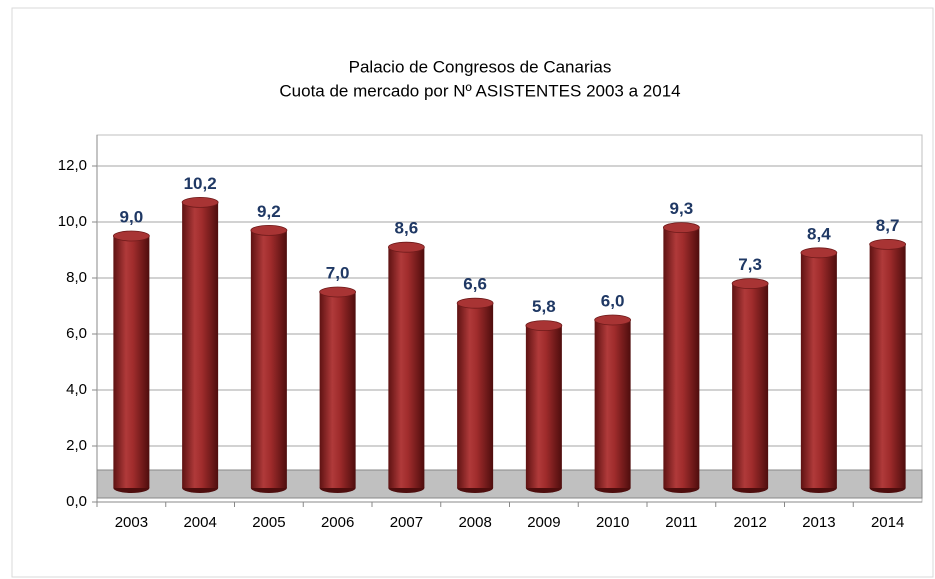 This screenshot has height=579, width=935. I want to click on x-tick-label: 2005, so click(268, 522).